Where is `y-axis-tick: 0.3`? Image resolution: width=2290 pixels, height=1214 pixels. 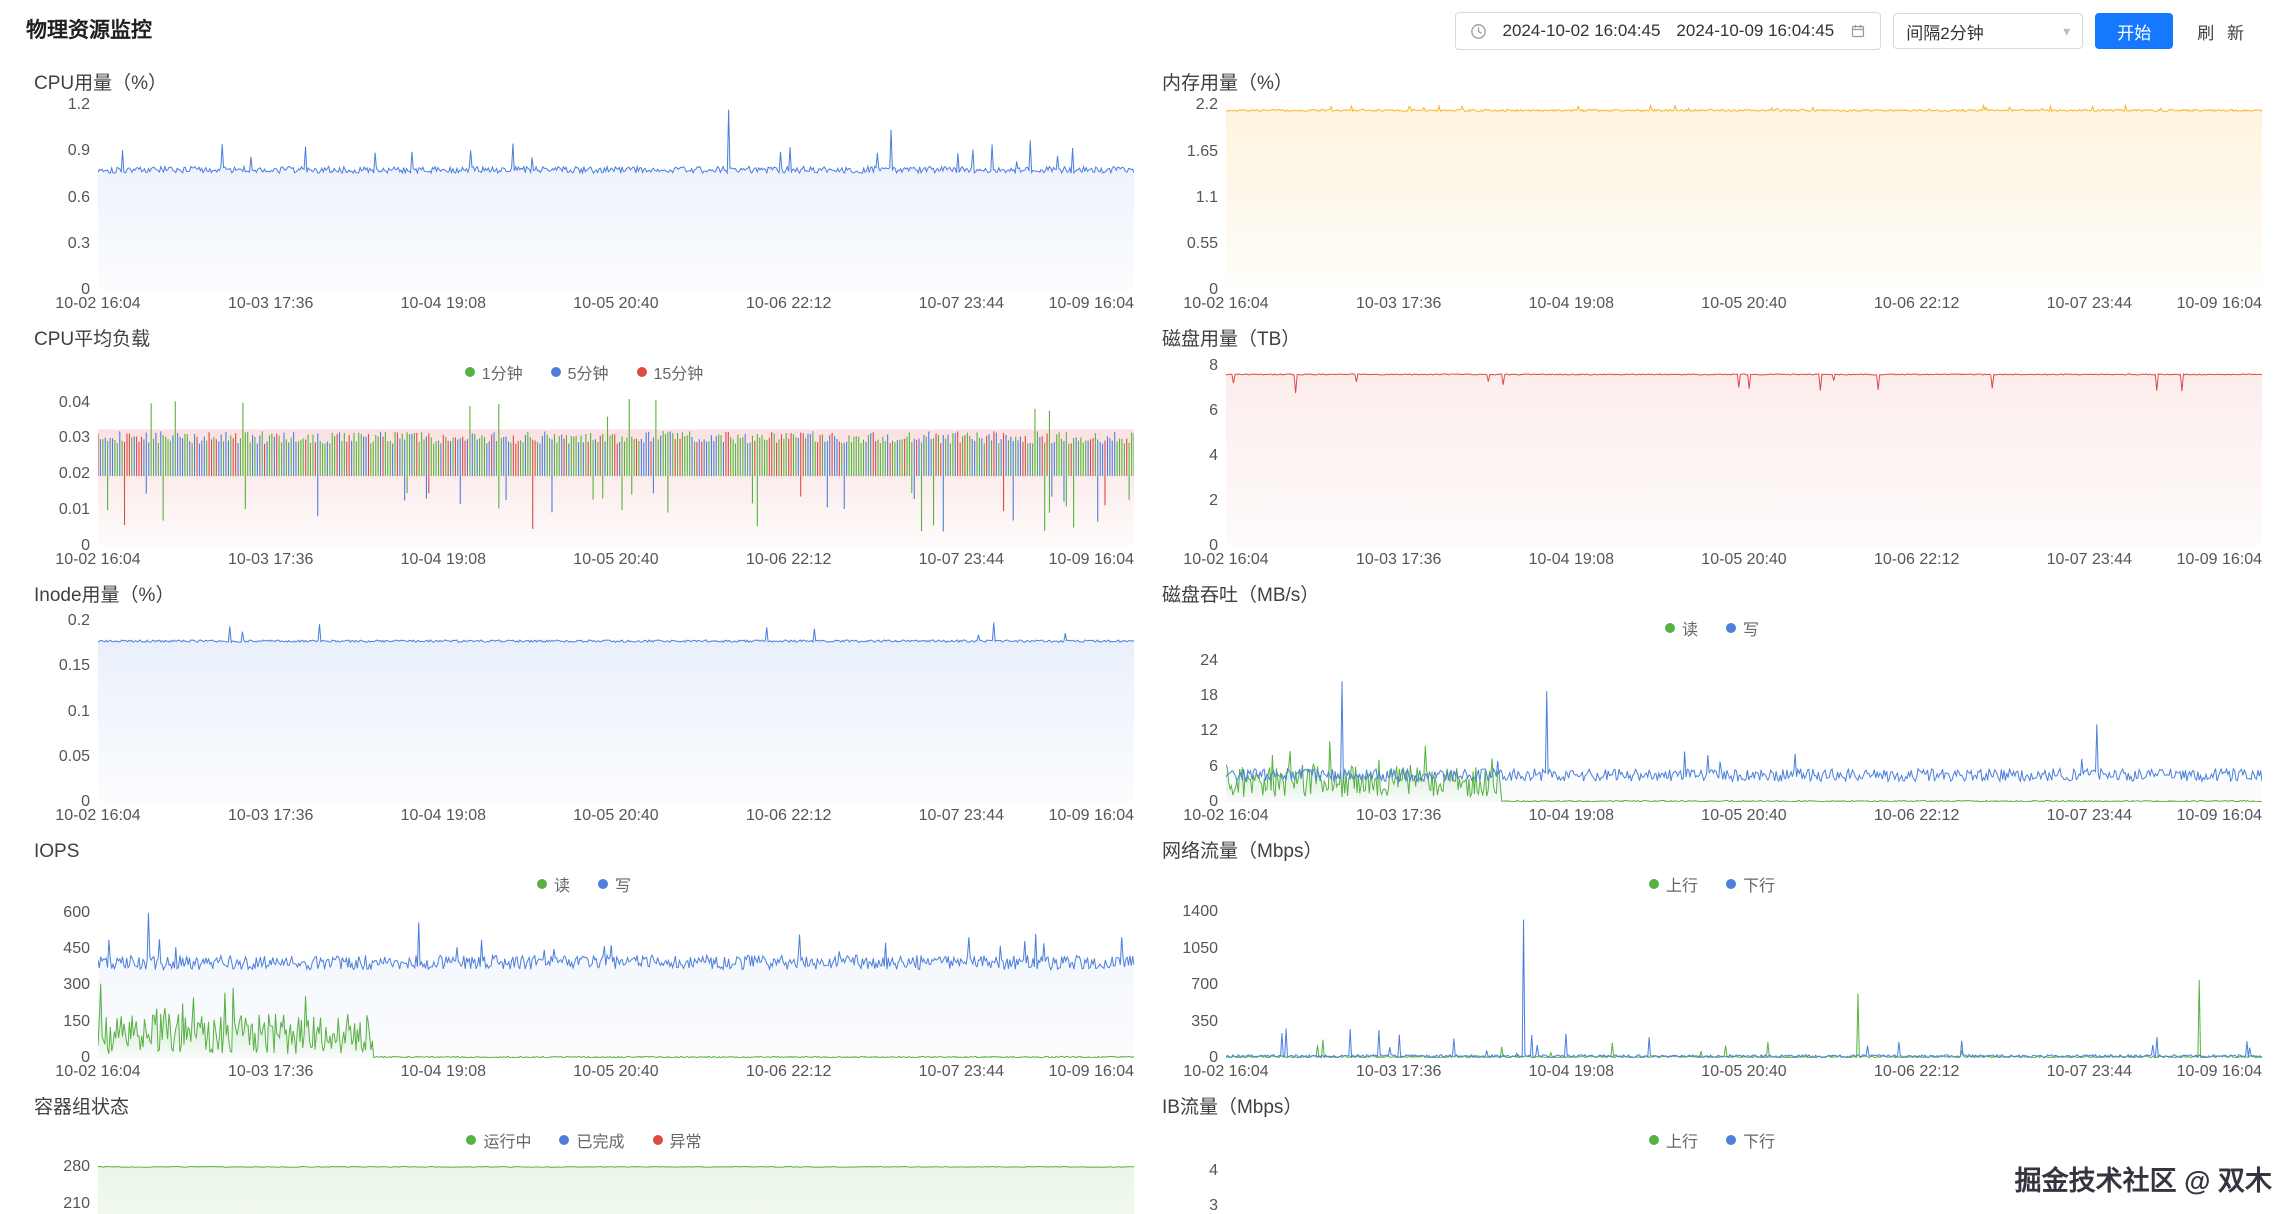
y-axis-tick: 0.3 is located at coordinates (78, 243).